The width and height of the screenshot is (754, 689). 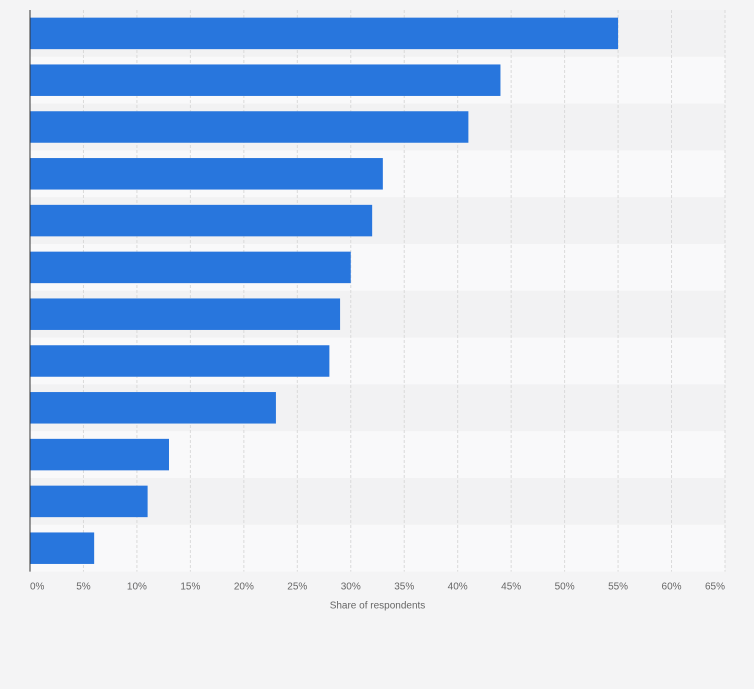 What do you see at coordinates (378, 606) in the screenshot?
I see `x-axis-title: Share of respondents` at bounding box center [378, 606].